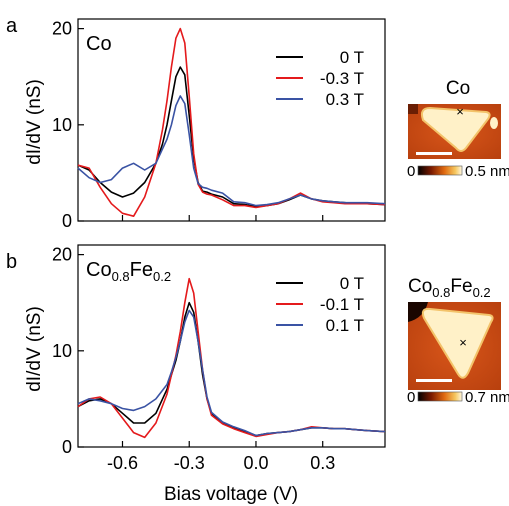  Describe the element at coordinates (62, 125) in the screenshot. I see `panel-a-ytick-label: 10` at that location.